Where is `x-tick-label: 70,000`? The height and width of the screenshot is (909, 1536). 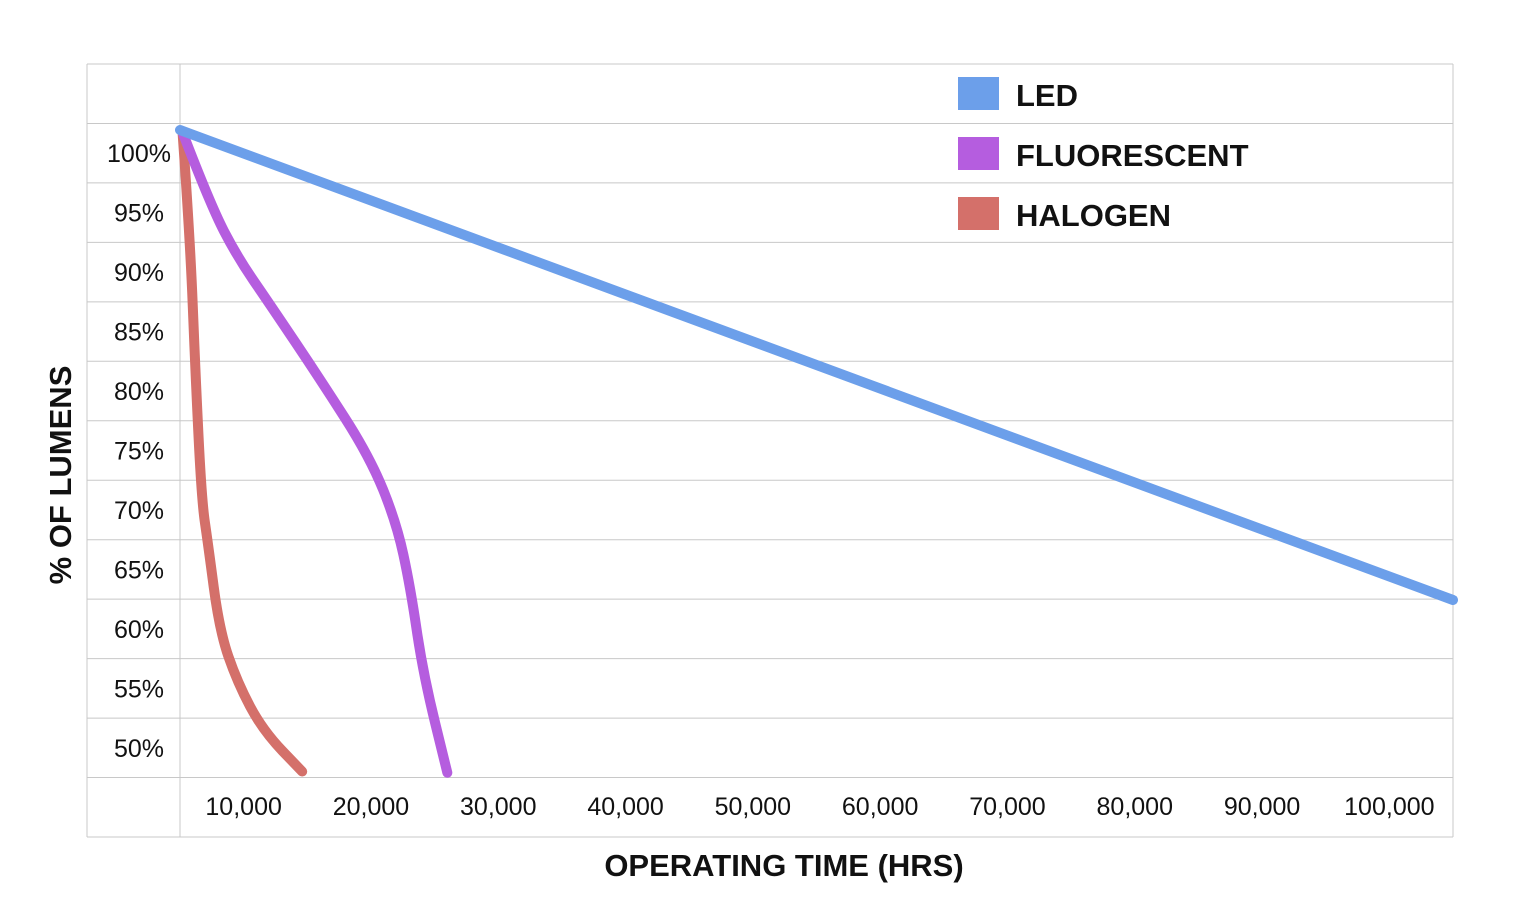
x-tick-label: 70,000 is located at coordinates (1007, 807).